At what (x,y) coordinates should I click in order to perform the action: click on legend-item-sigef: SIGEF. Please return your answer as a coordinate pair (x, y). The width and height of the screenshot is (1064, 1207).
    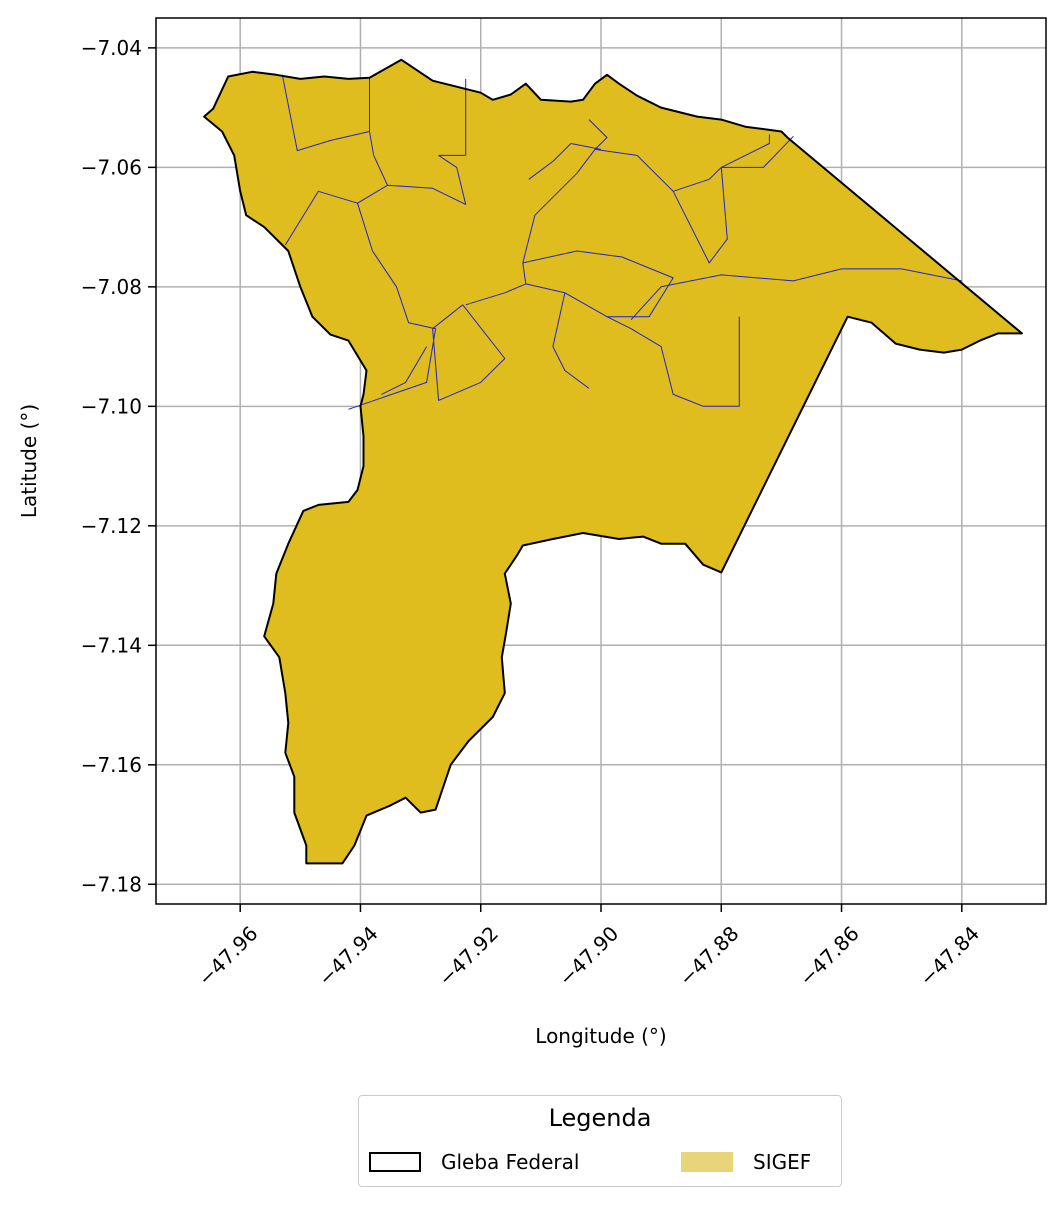
    Looking at the image, I should click on (746, 1162).